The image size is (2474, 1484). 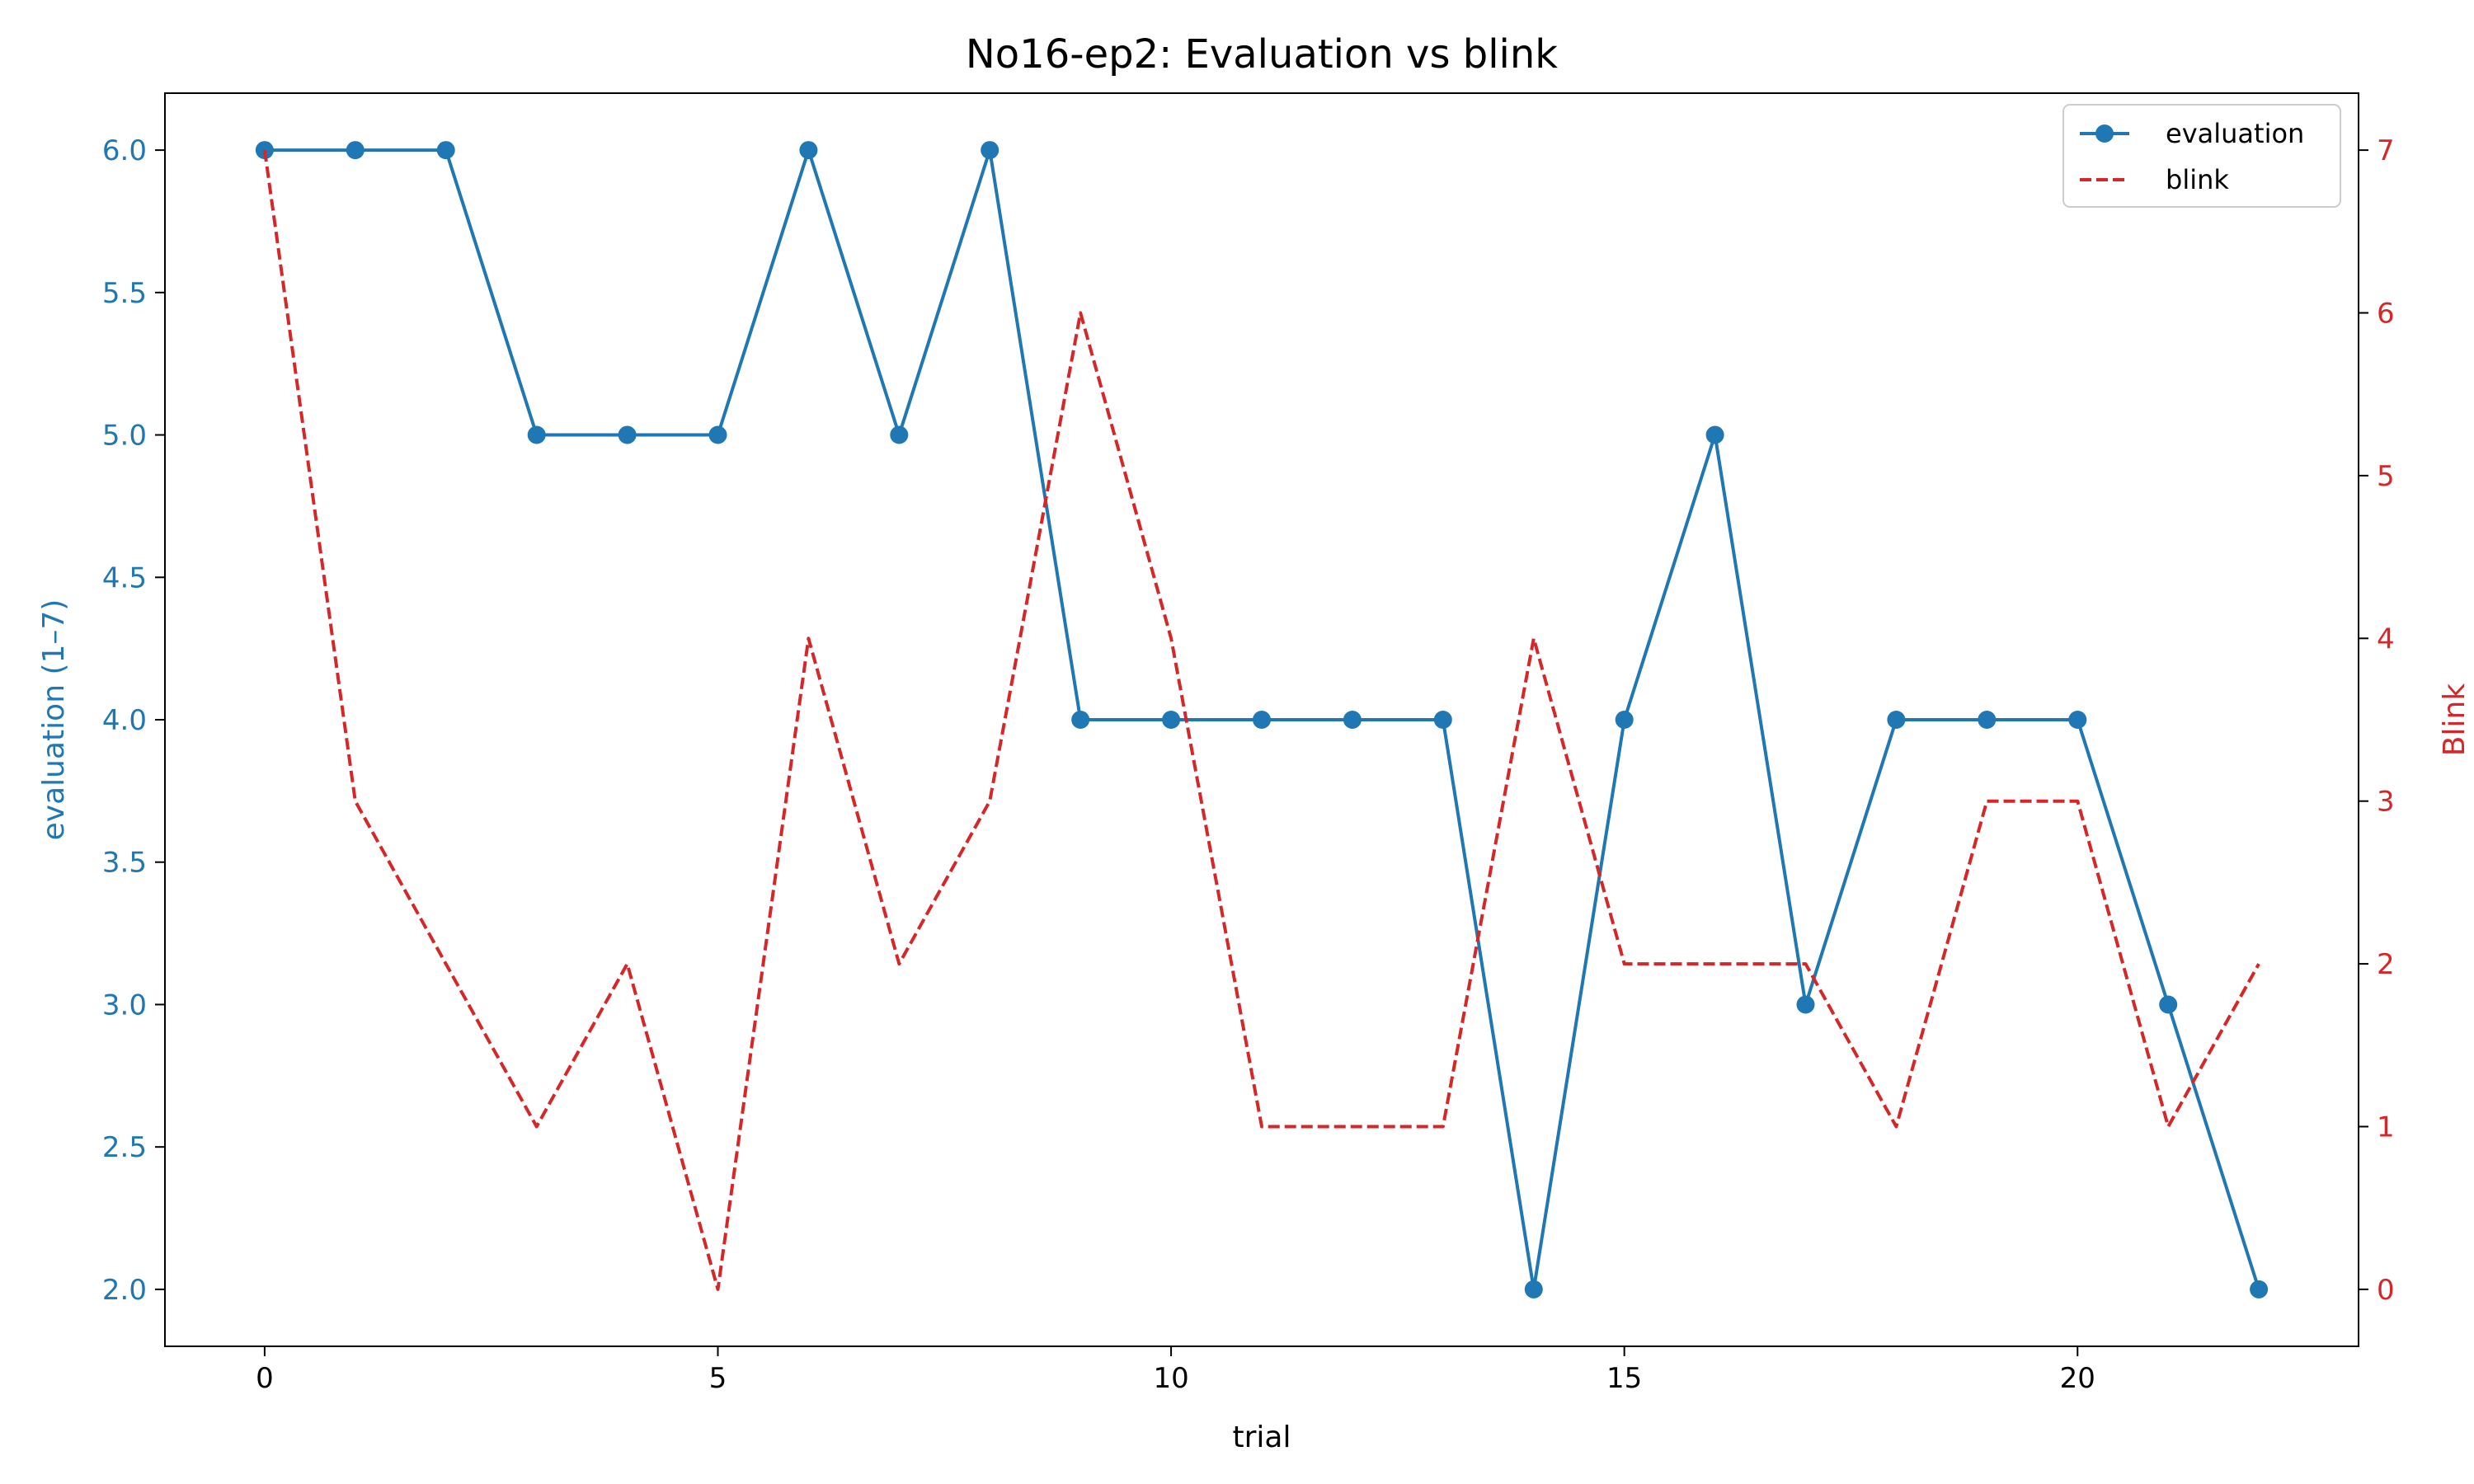 I want to click on right-y-tick-label: 6, so click(x=2386, y=313).